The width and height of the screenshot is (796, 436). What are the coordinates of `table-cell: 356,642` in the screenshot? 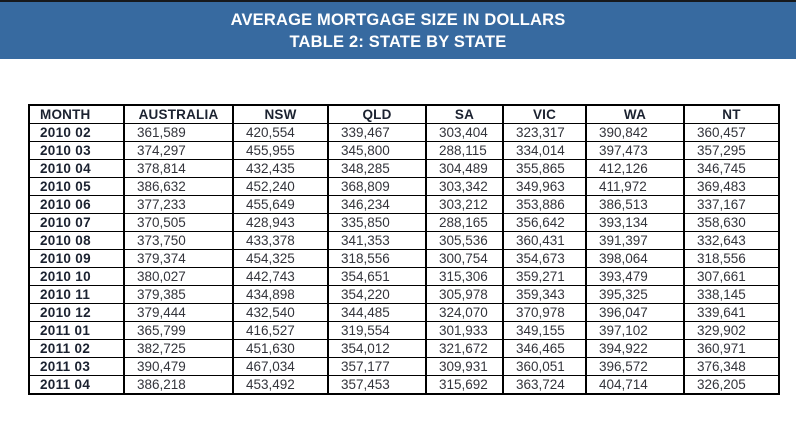 It's located at (544, 222).